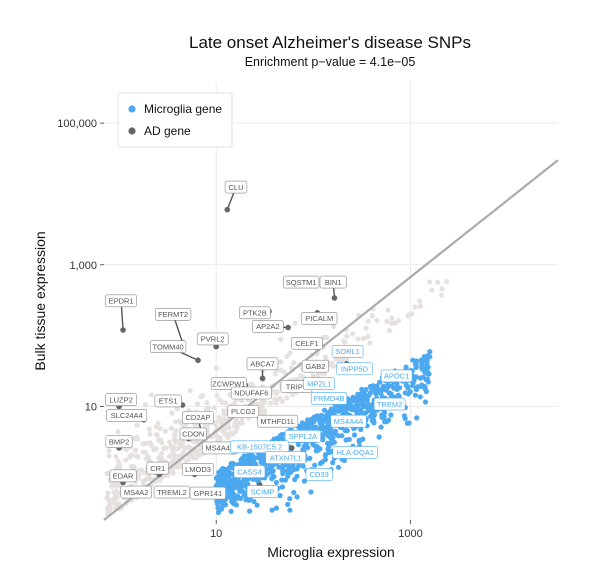 This screenshot has height=572, width=594. What do you see at coordinates (333, 282) in the screenshot?
I see `gene-label: BIN1` at bounding box center [333, 282].